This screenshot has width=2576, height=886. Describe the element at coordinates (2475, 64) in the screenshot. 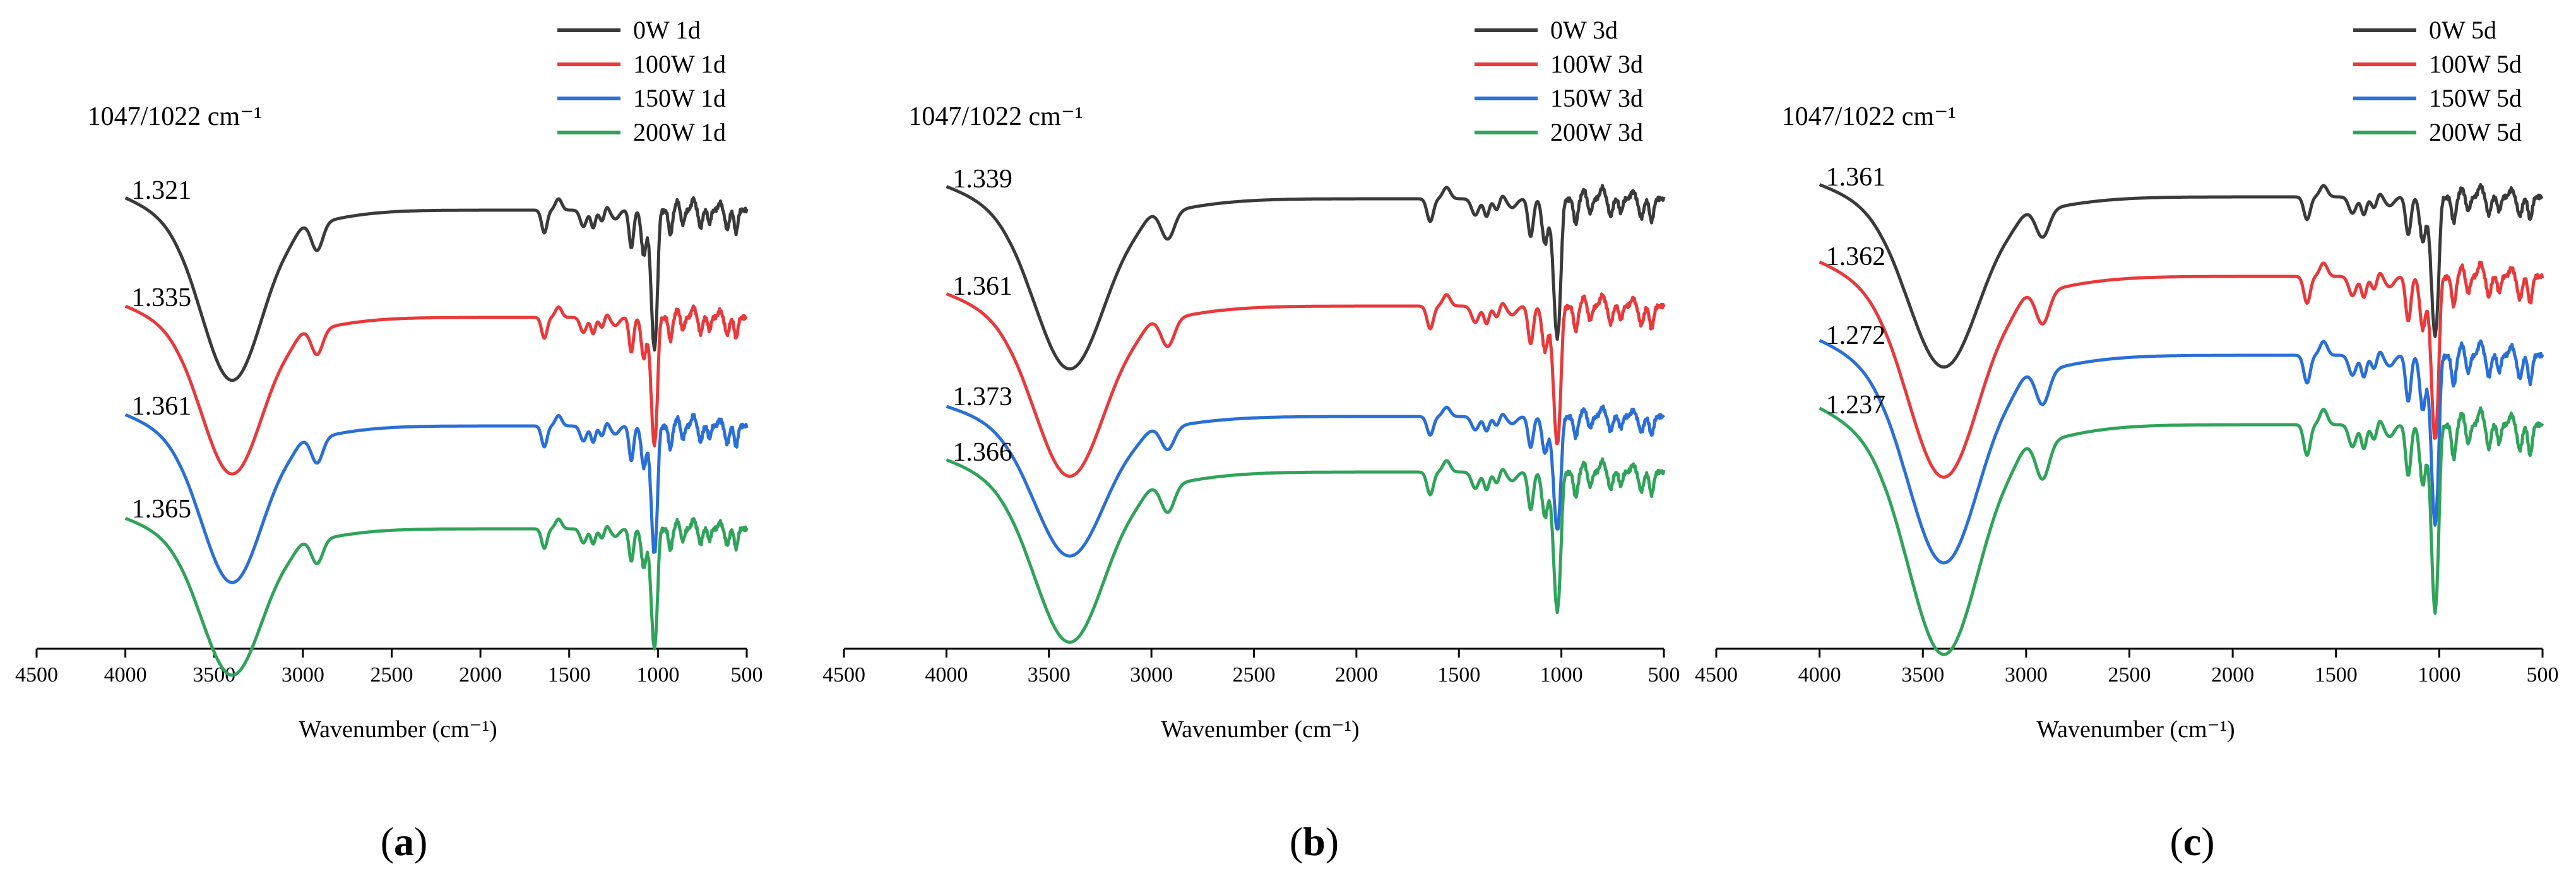

I see `legend-entry: 100W 5d` at that location.